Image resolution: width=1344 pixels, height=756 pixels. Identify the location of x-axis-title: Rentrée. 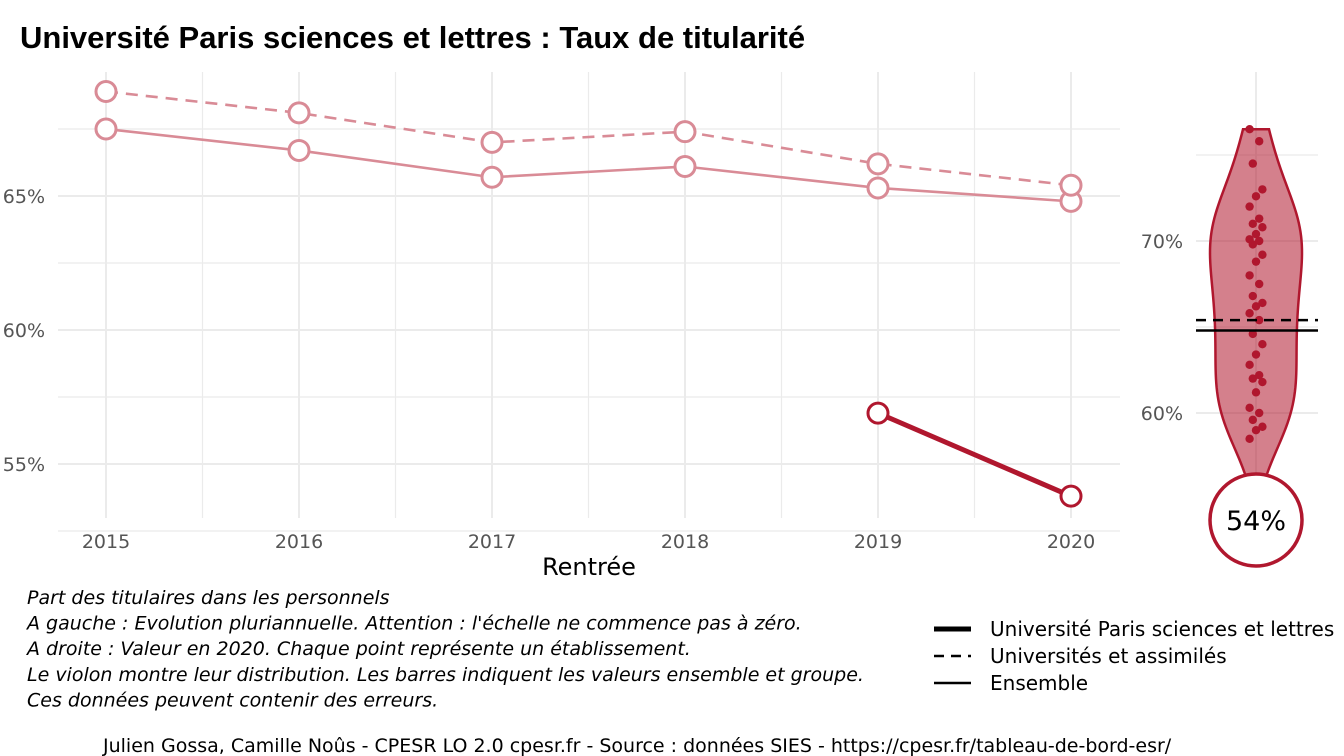
(589, 567).